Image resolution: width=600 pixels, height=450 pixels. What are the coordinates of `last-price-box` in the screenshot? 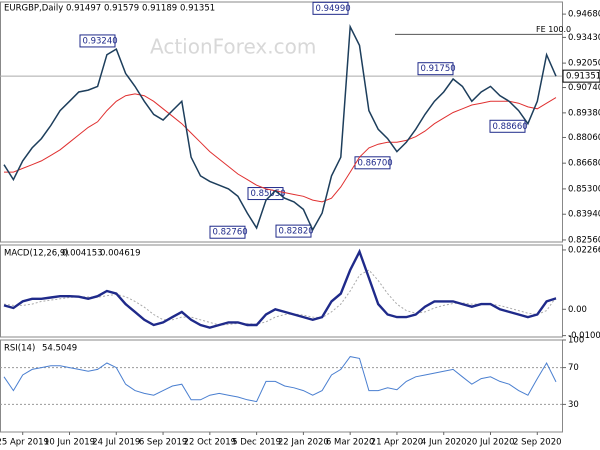 It's located at (581, 76).